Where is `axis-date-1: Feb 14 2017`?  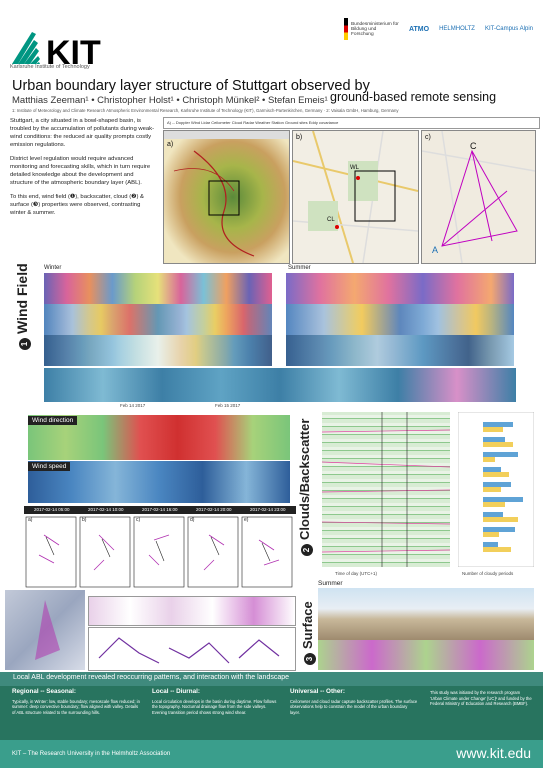
axis-date-1: Feb 14 2017 is located at coordinates (133, 405).